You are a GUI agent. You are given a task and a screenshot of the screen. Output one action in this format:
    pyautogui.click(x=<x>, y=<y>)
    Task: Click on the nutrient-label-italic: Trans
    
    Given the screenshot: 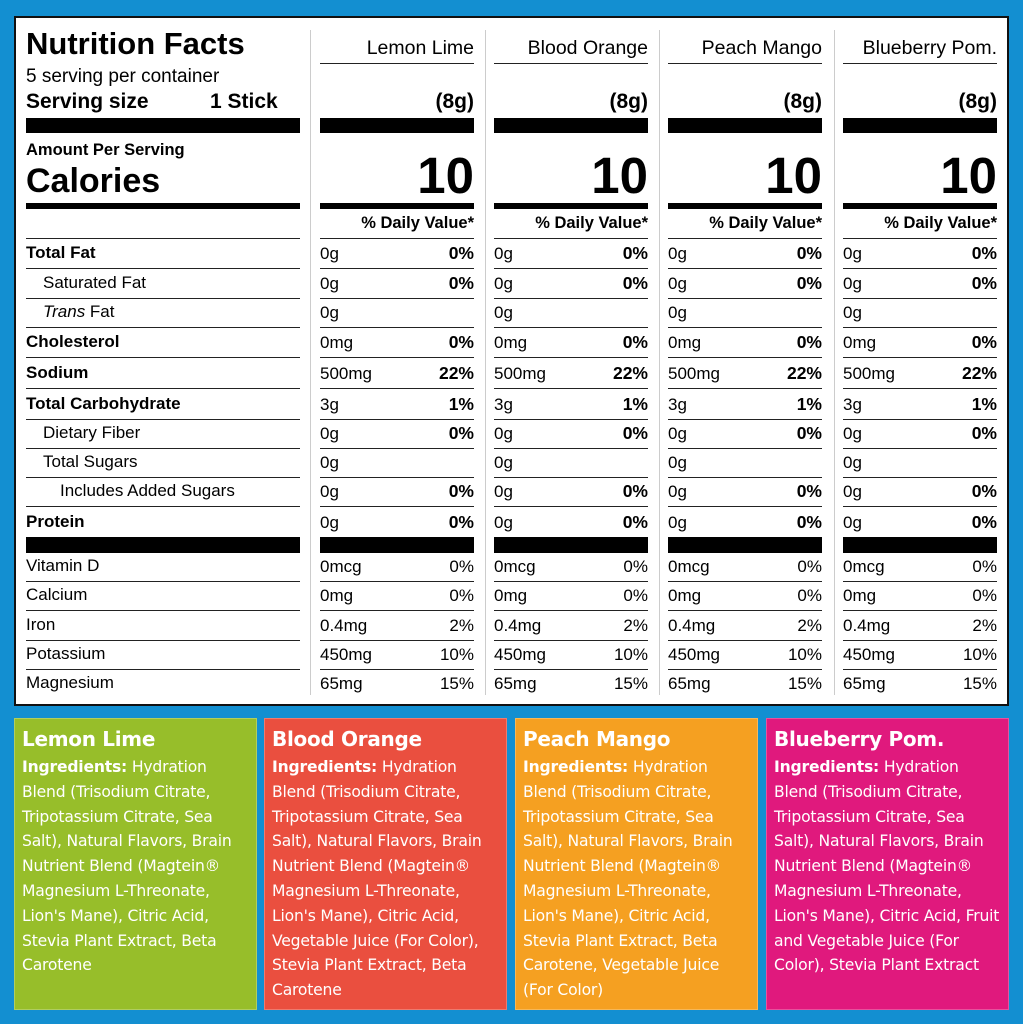 What is the action you would take?
    pyautogui.click(x=64, y=311)
    